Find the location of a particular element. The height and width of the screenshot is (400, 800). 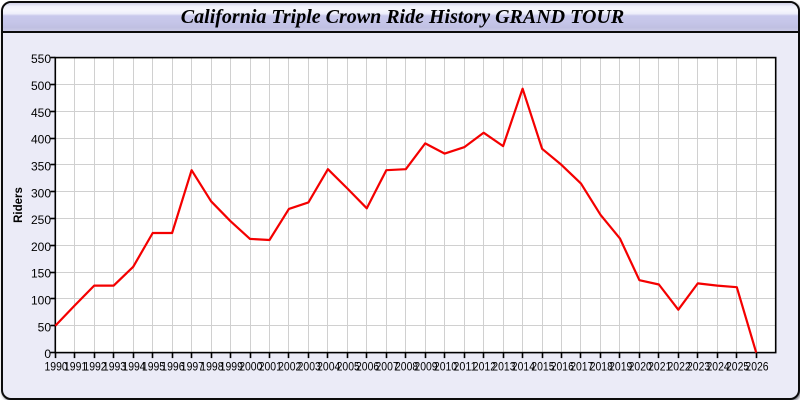

svg-text: 2019 is located at coordinates (620, 366).